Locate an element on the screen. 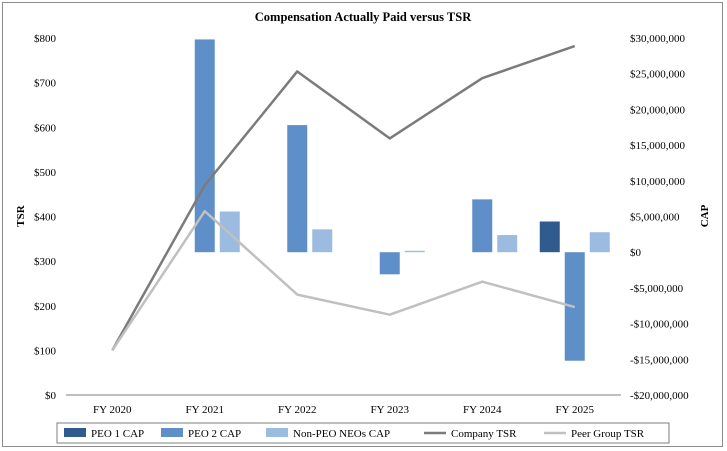 The width and height of the screenshot is (727, 451). y2-tick-label: $15,000,000 is located at coordinates (658, 146).